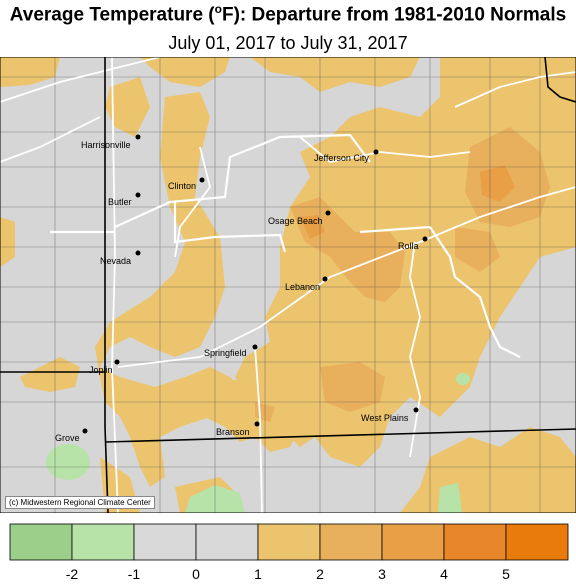 Image resolution: width=576 pixels, height=585 pixels. Describe the element at coordinates (328, 213) in the screenshot. I see `city-dot-osage-beach` at that location.